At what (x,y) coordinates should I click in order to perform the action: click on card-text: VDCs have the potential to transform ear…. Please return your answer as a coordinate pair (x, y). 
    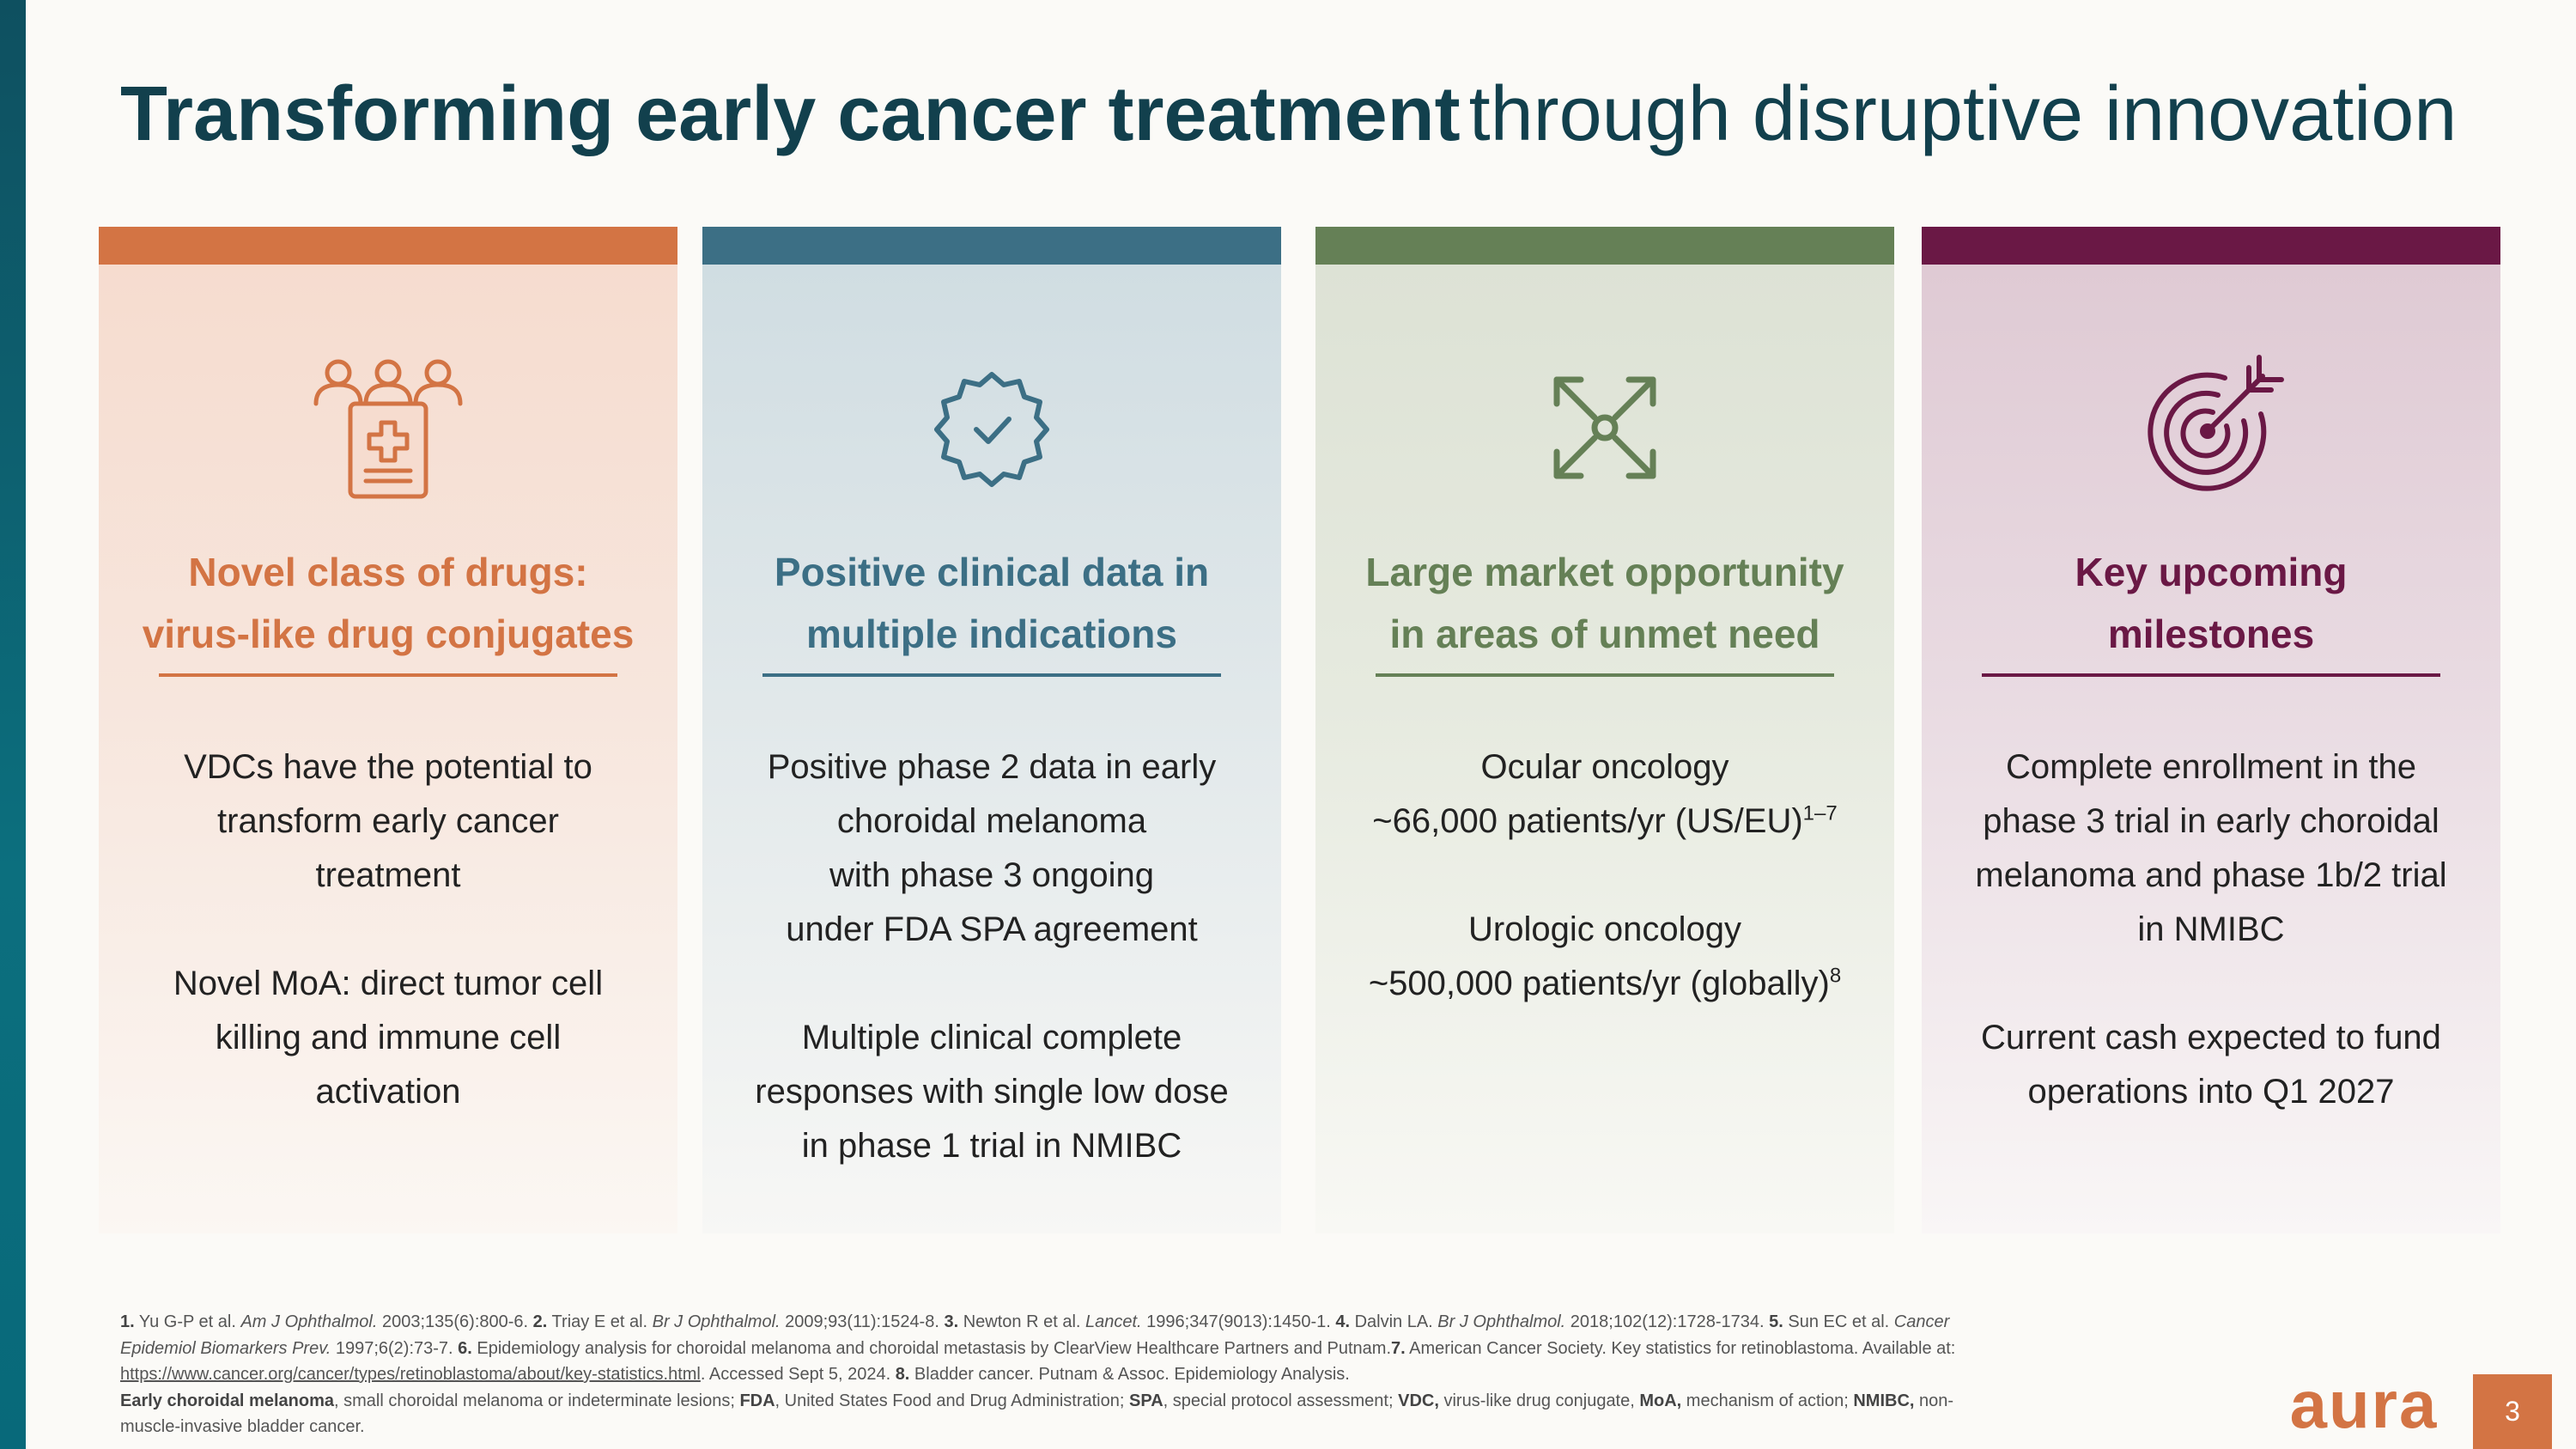
    Looking at the image, I should click on (388, 929).